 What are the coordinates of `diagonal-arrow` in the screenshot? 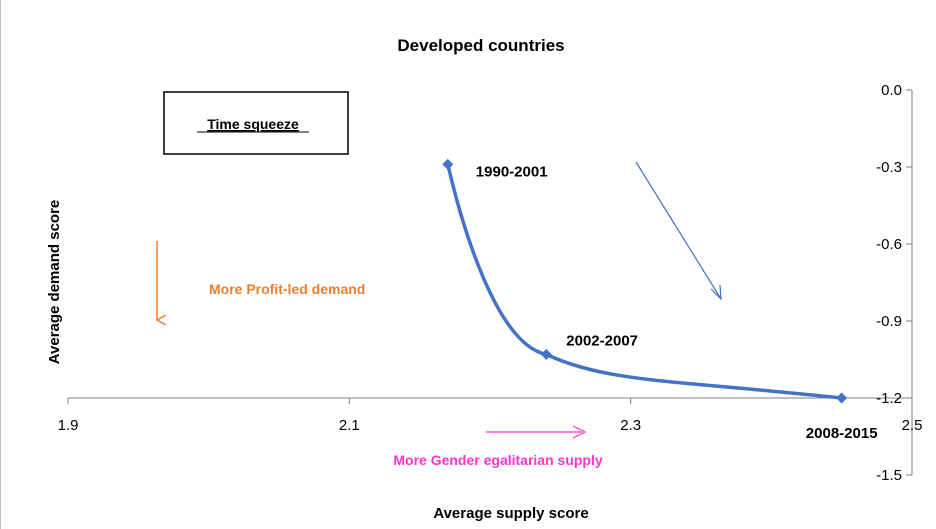 It's located at (678, 230).